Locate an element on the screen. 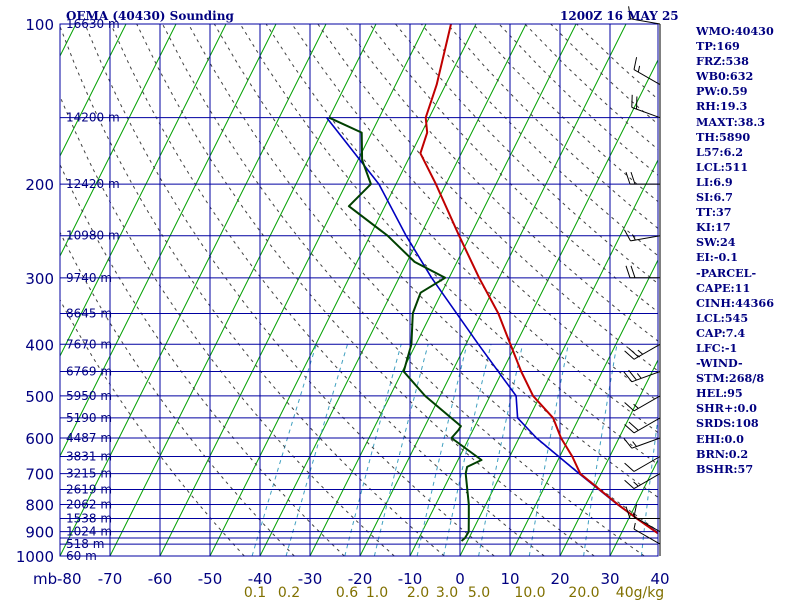 The width and height of the screenshot is (800, 600). height-label: 16630 m is located at coordinates (93, 24).